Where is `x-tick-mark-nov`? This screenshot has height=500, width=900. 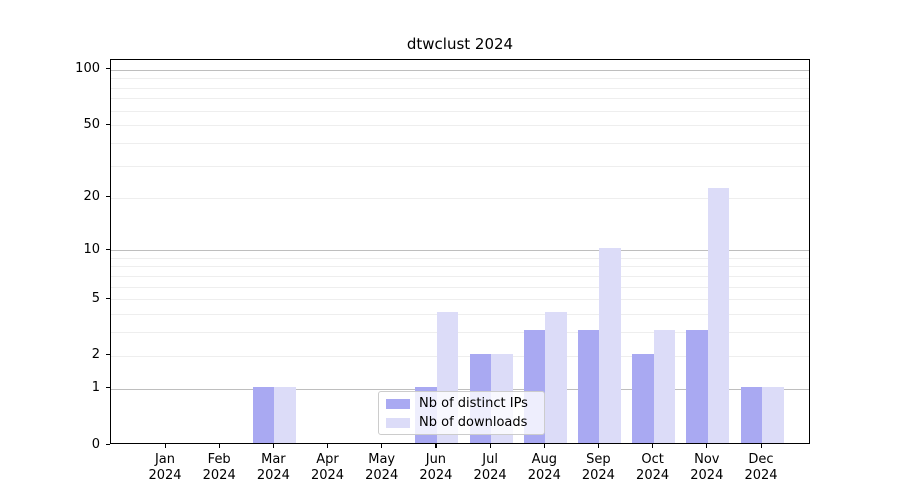
x-tick-mark-nov is located at coordinates (707, 446).